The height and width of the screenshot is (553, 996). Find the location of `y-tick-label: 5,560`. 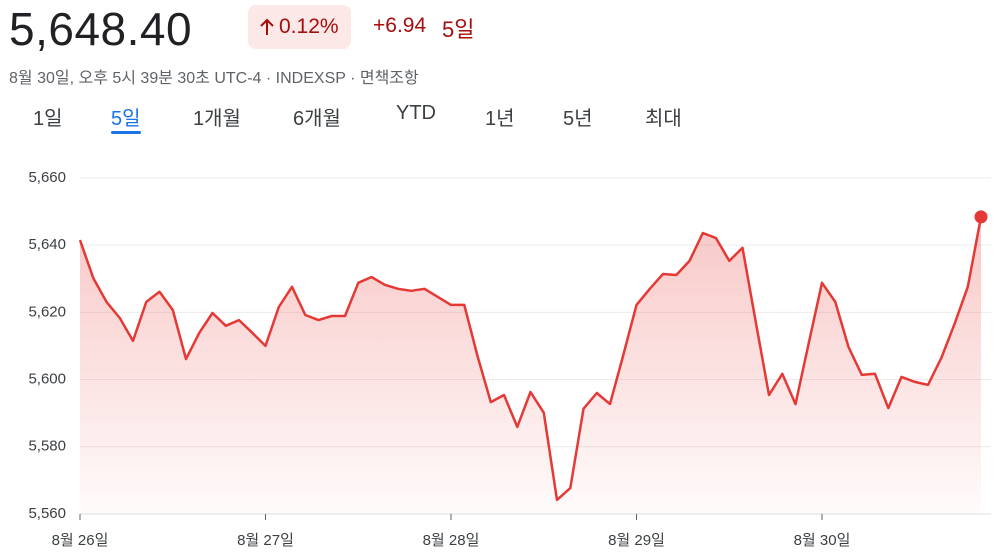

y-tick-label: 5,560 is located at coordinates (47, 513).